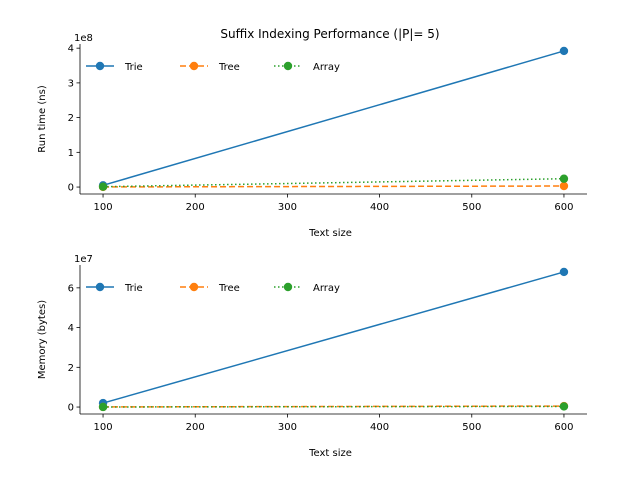 Image resolution: width=640 pixels, height=480 pixels. Describe the element at coordinates (83, 38) in the screenshot. I see `y-multiplier-label: 1e8` at that location.